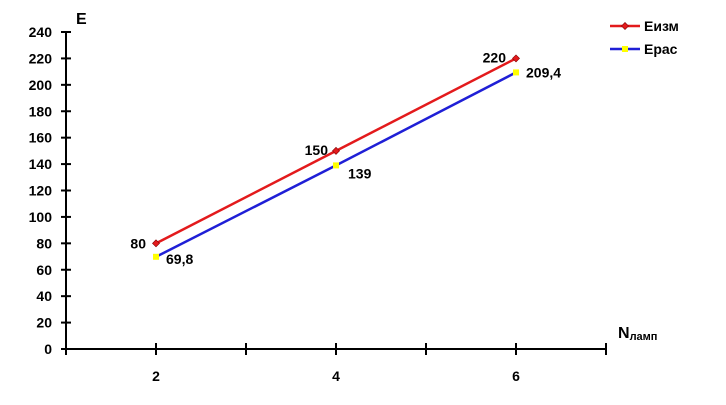  I want to click on y-tick-label: 240, so click(41, 32).